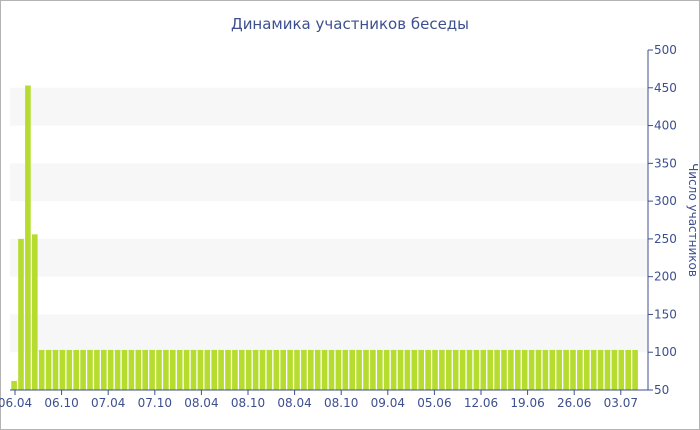 The image size is (700, 430). What do you see at coordinates (16, 403) in the screenshot?
I see `x-tick-label: 06.04` at bounding box center [16, 403].